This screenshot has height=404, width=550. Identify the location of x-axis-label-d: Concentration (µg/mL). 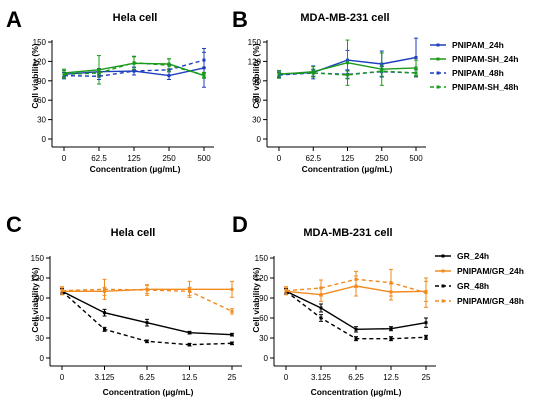
(356, 392).